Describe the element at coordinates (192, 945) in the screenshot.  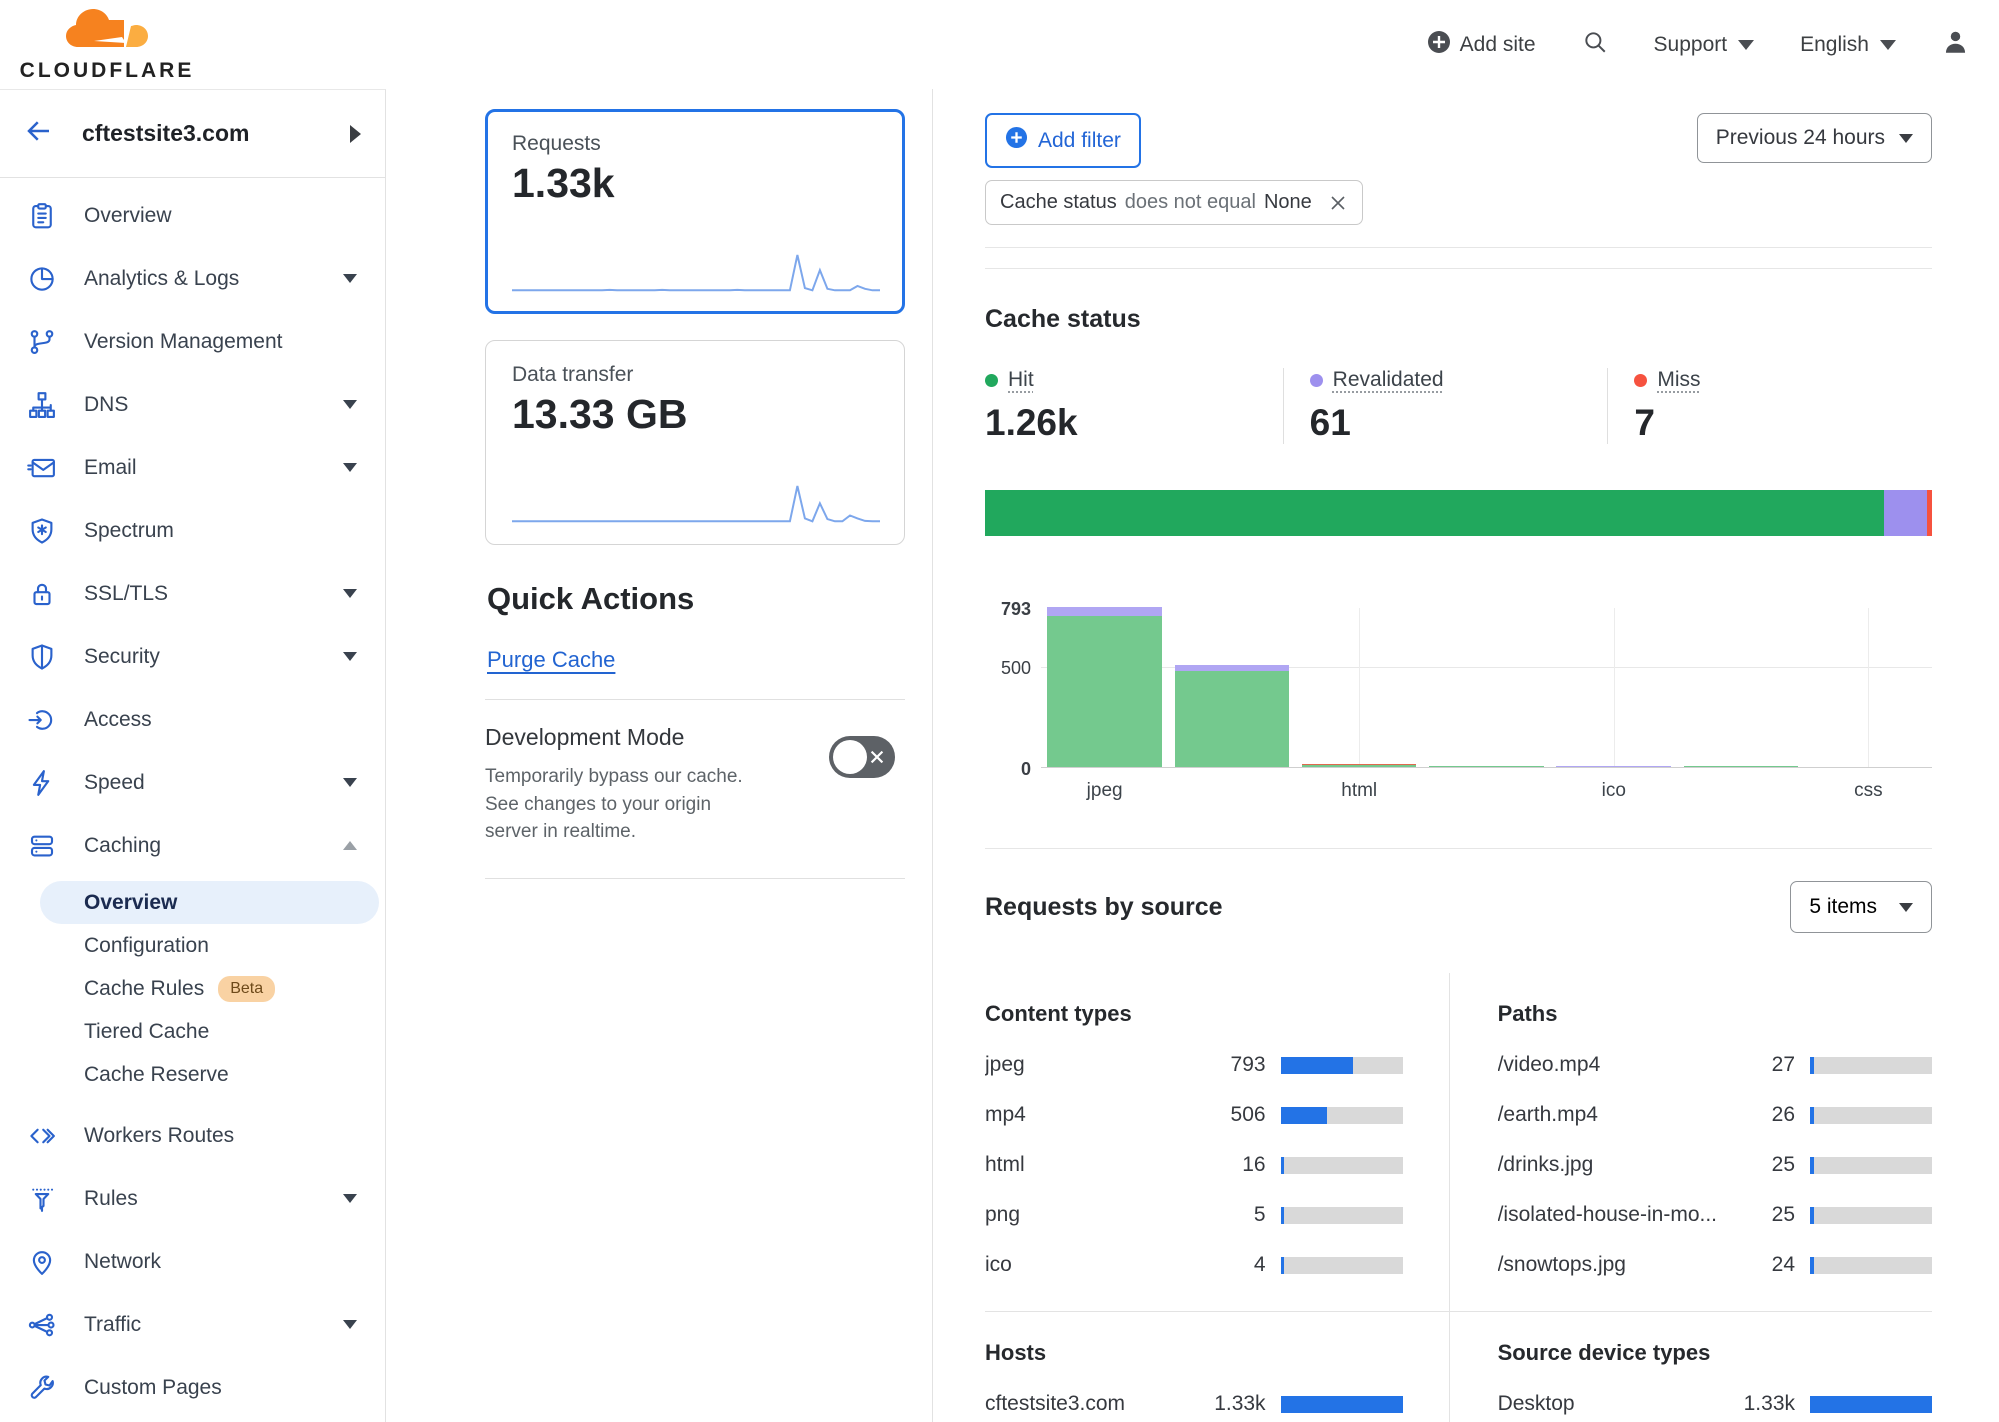
I see `sidebar-subitem-configuration: Configuration` at that location.